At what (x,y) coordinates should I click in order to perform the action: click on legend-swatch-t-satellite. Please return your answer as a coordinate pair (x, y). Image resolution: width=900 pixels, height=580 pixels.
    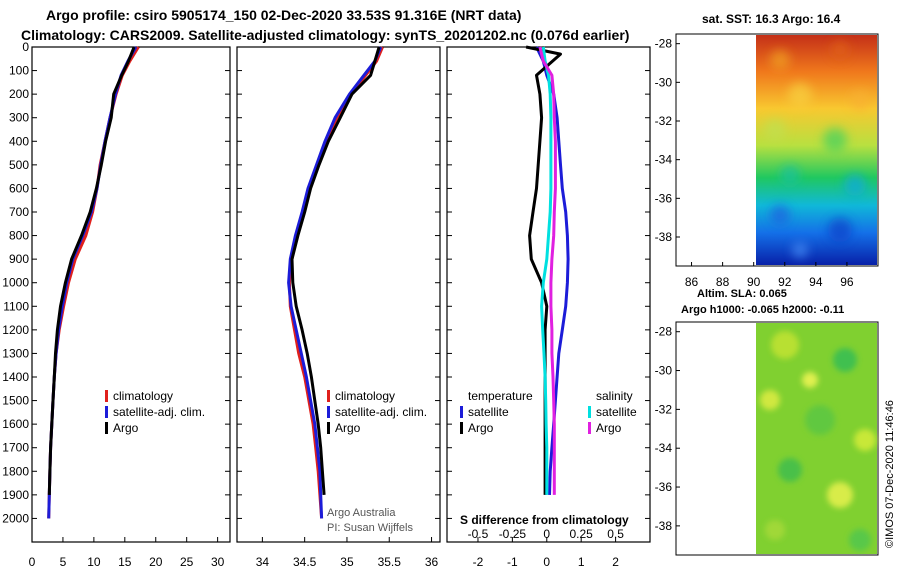
    Looking at the image, I should click on (461, 412).